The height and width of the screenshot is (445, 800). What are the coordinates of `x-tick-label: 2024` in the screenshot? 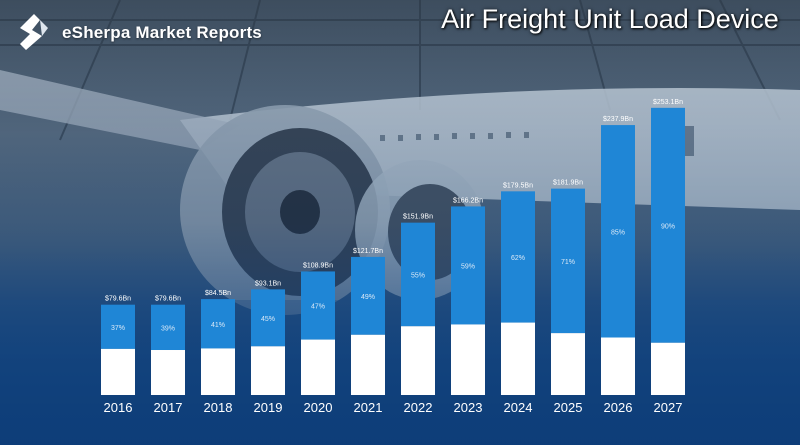 It's located at (518, 407).